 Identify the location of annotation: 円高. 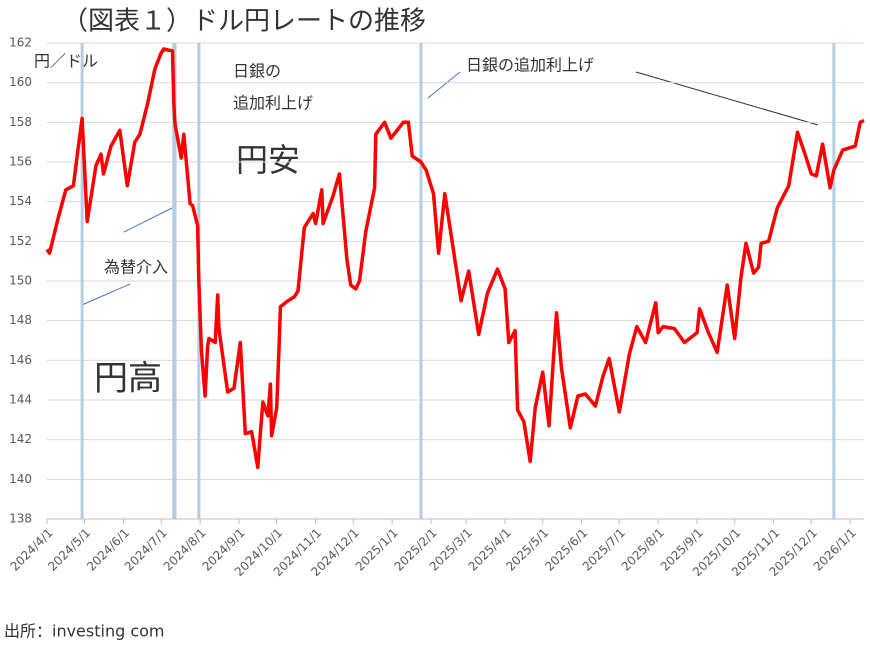
(128, 379).